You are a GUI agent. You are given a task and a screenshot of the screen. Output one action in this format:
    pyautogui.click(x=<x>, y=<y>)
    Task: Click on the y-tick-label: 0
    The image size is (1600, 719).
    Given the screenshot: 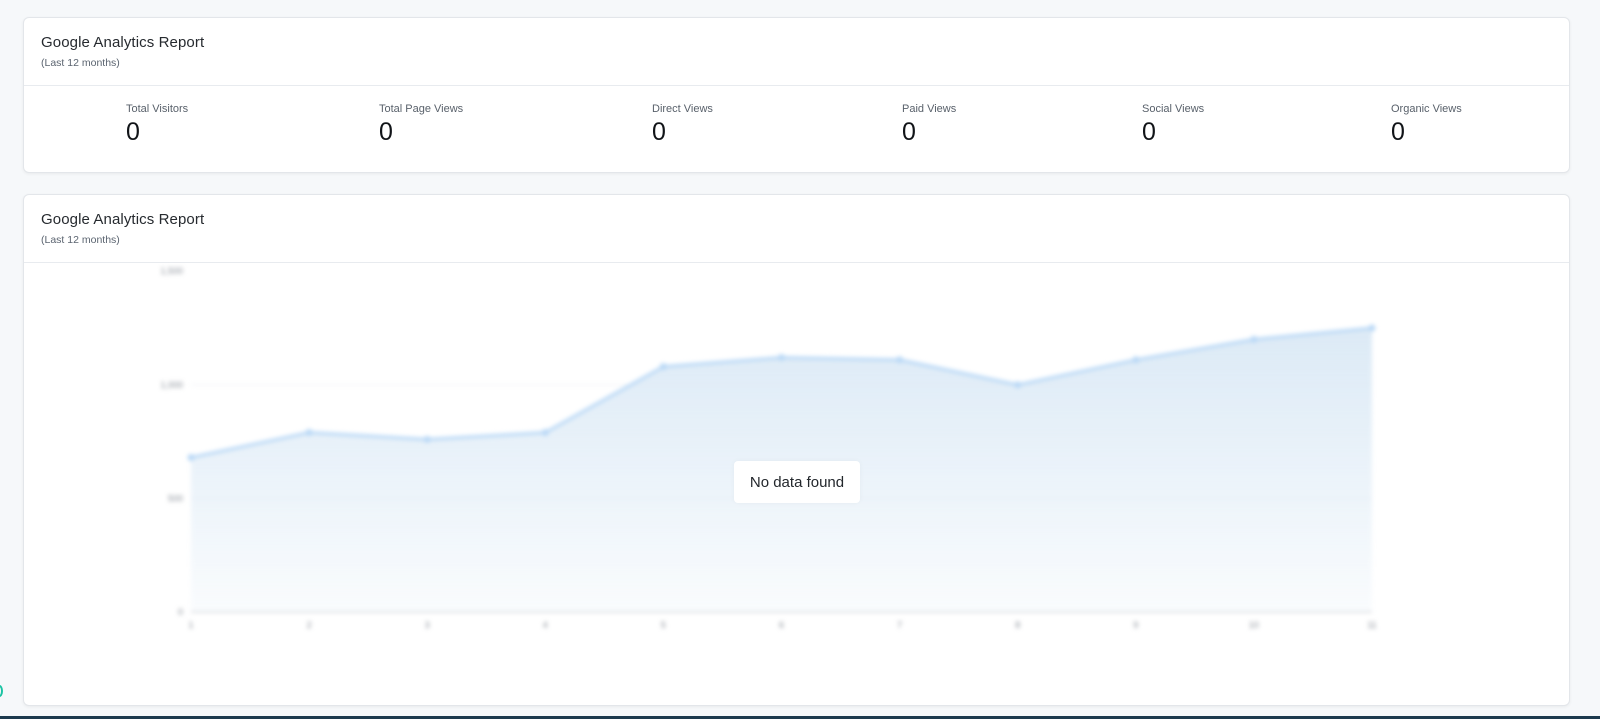 What is the action you would take?
    pyautogui.click(x=180, y=612)
    